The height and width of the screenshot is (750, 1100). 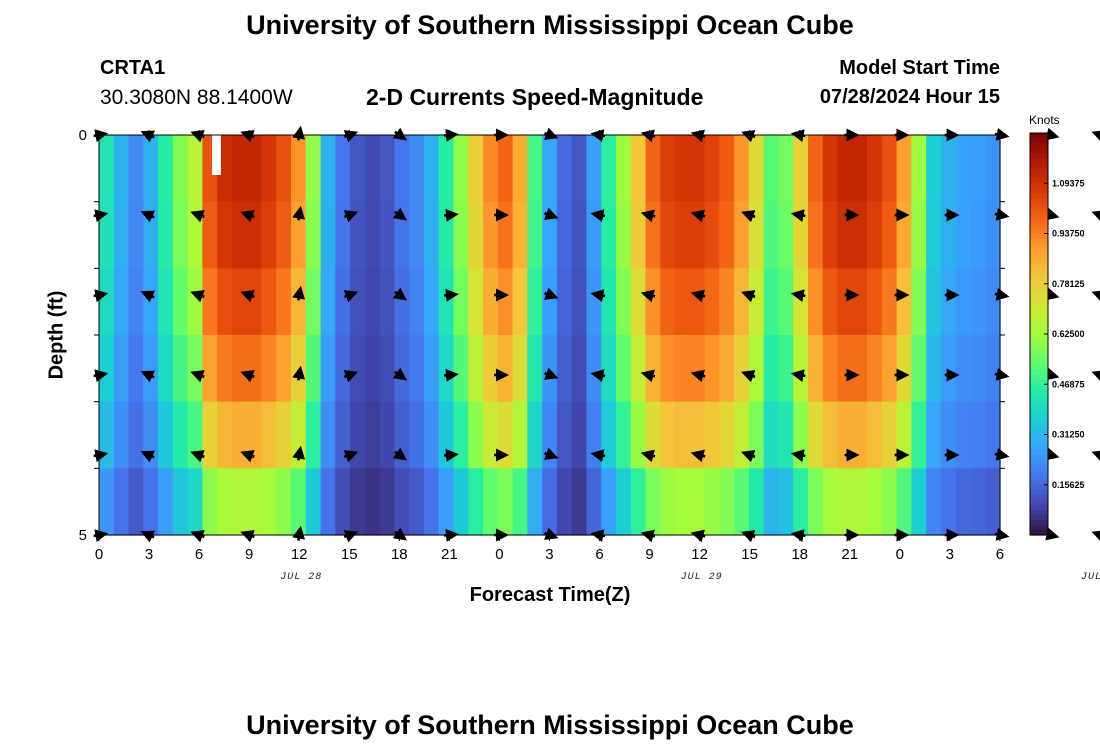 What do you see at coordinates (499, 554) in the screenshot?
I see `x-tick-label: 0` at bounding box center [499, 554].